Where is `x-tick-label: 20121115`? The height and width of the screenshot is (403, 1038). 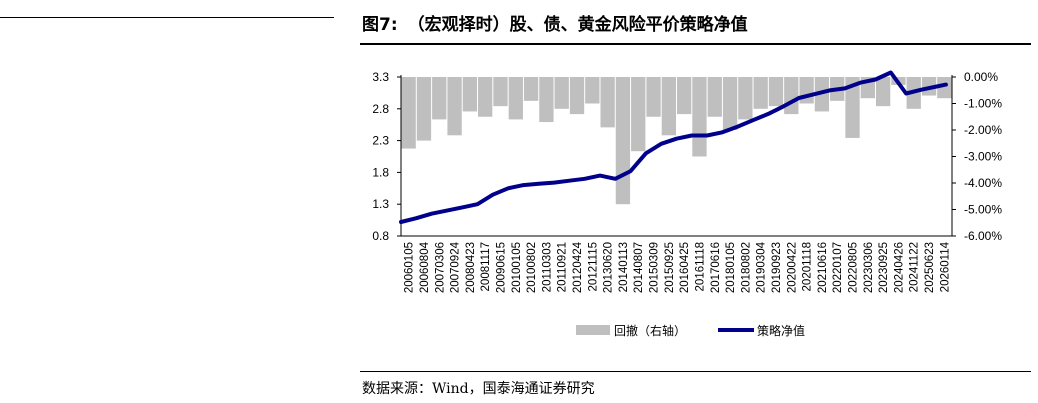 x-tick-label: 20121115 is located at coordinates (593, 266).